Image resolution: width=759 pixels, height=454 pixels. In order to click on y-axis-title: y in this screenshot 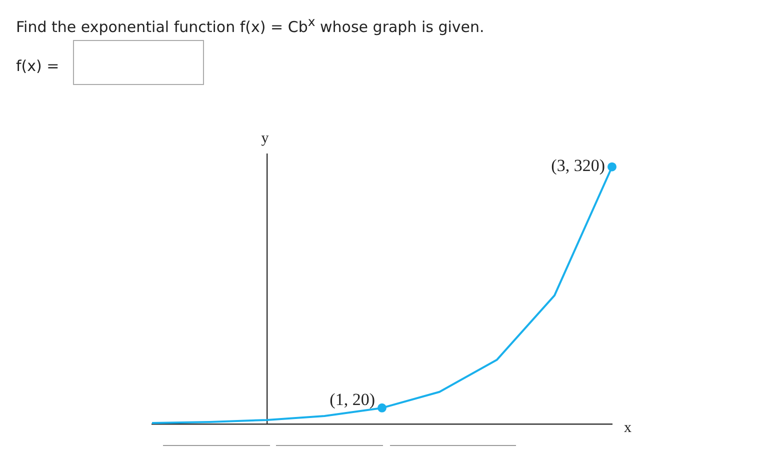, I will do `click(265, 138)`.